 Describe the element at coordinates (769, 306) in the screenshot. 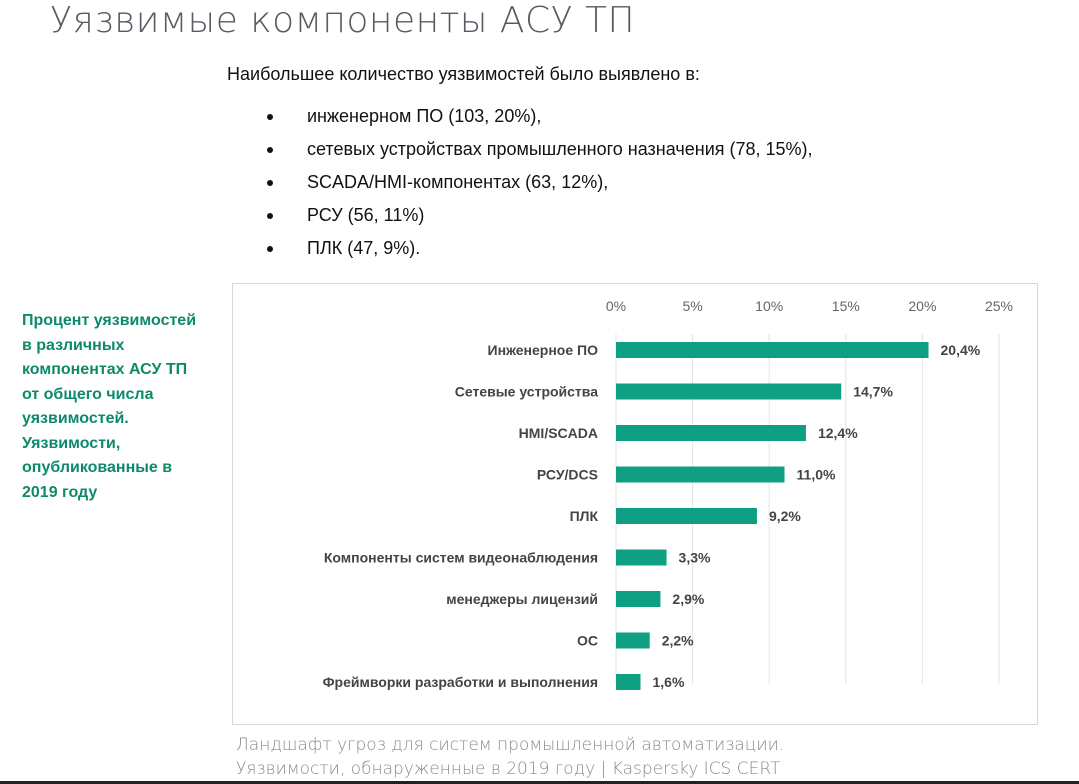

I see `x-tick-label: 10%` at that location.